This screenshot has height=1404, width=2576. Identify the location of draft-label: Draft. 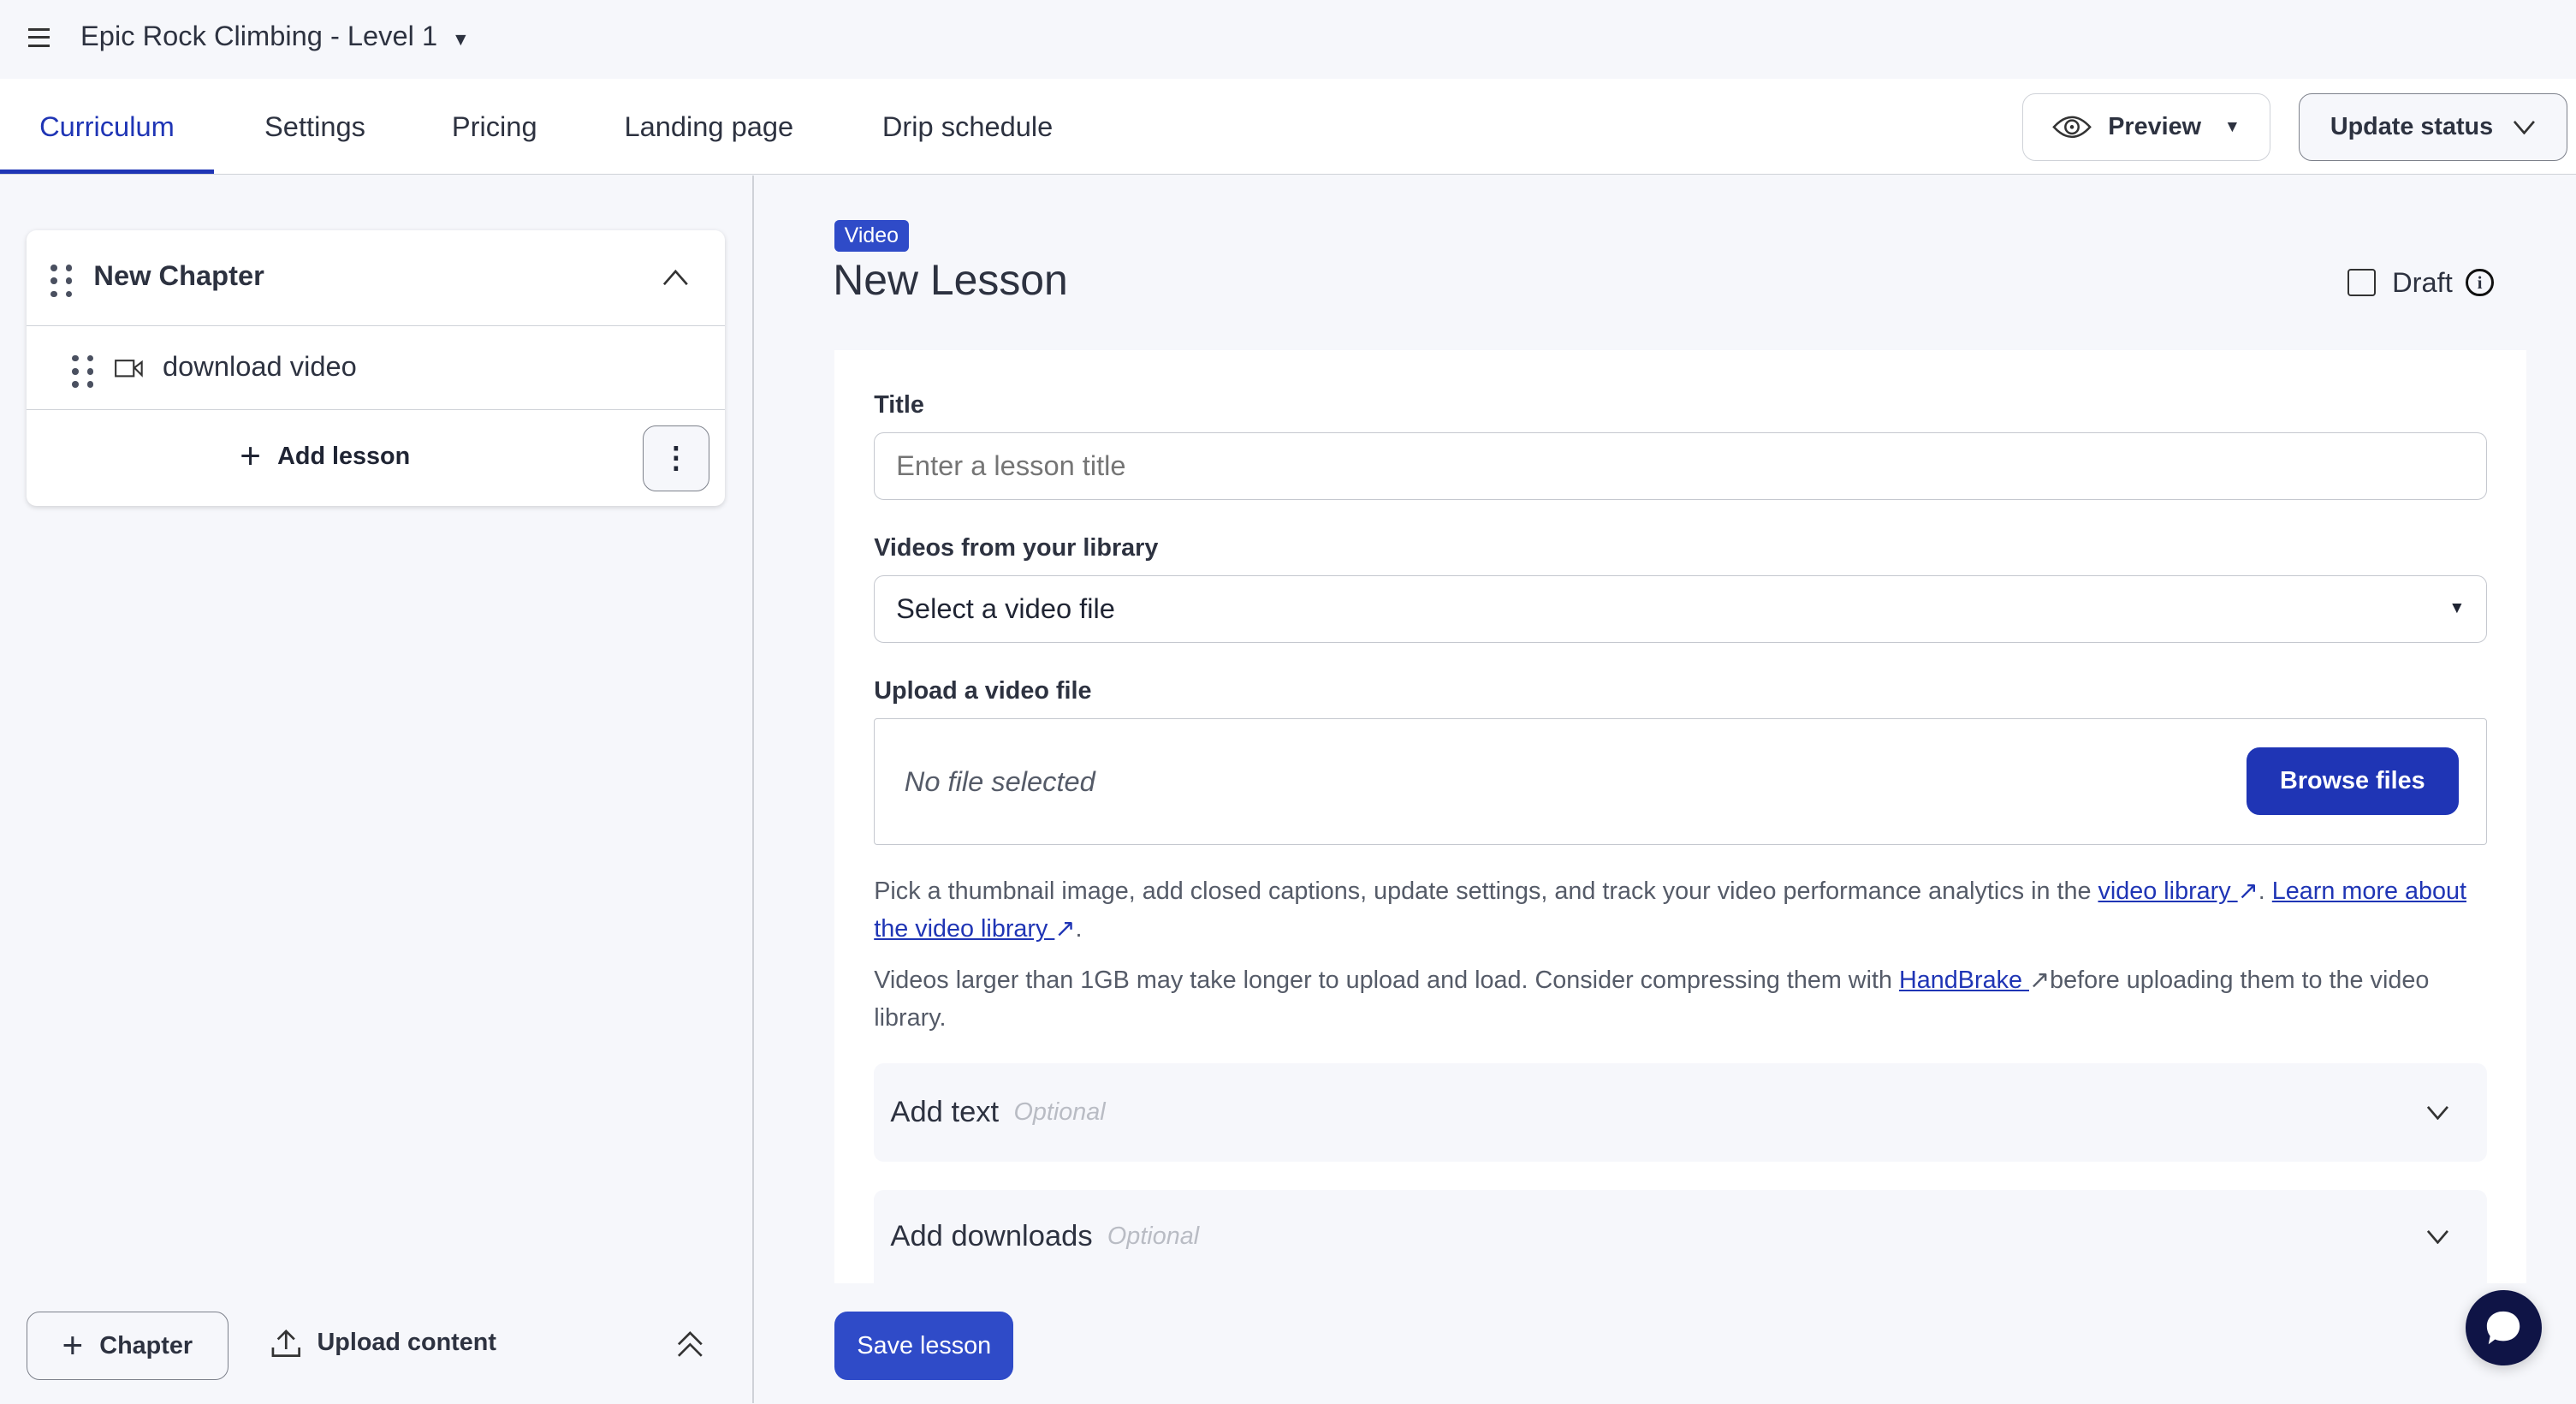
(2422, 281).